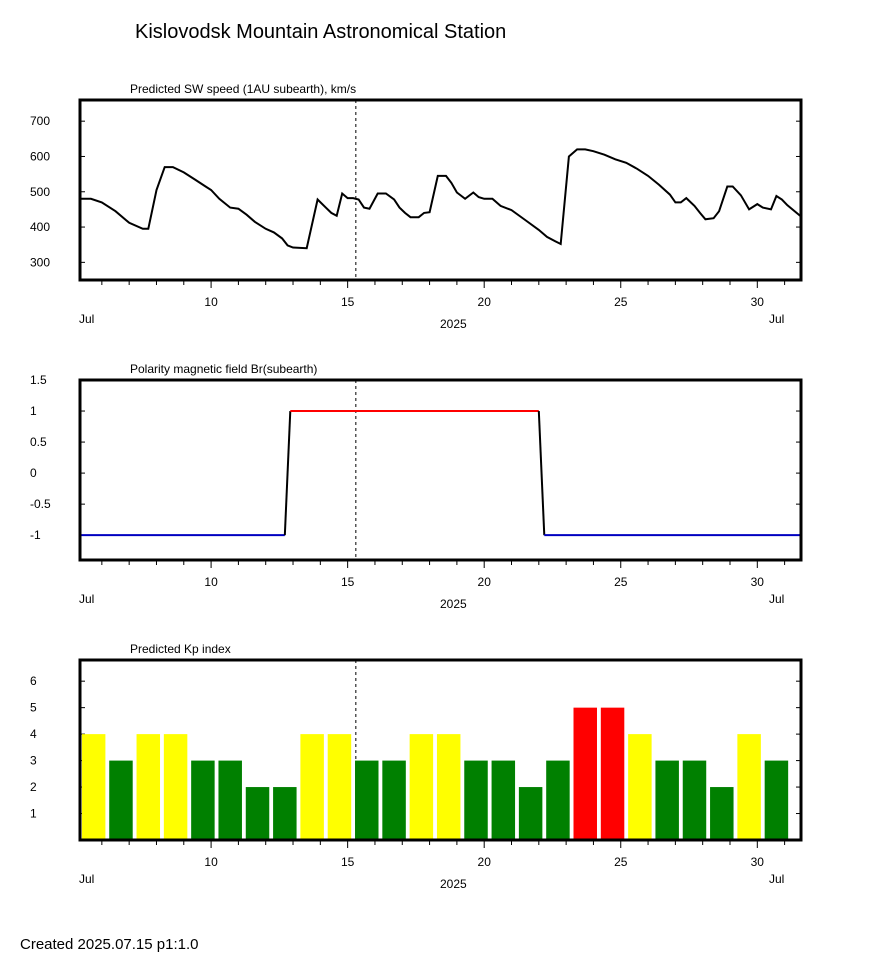 This screenshot has width=870, height=965. What do you see at coordinates (38, 442) in the screenshot?
I see `polarity-y-tick-label: 0.5` at bounding box center [38, 442].